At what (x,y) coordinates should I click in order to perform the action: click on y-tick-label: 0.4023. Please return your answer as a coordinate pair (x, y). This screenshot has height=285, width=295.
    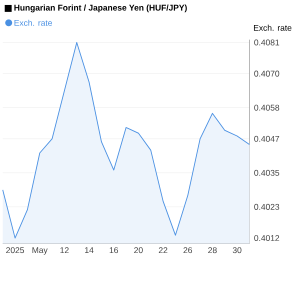
    Looking at the image, I should click on (267, 207).